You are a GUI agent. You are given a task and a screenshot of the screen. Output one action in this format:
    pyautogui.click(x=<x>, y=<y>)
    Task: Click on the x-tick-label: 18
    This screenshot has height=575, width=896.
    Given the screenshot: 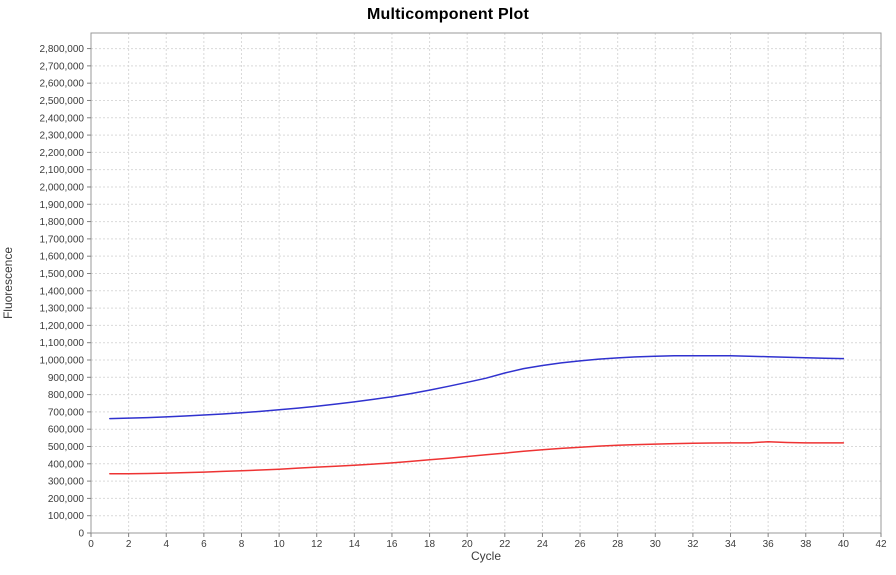 What is the action you would take?
    pyautogui.click(x=430, y=544)
    